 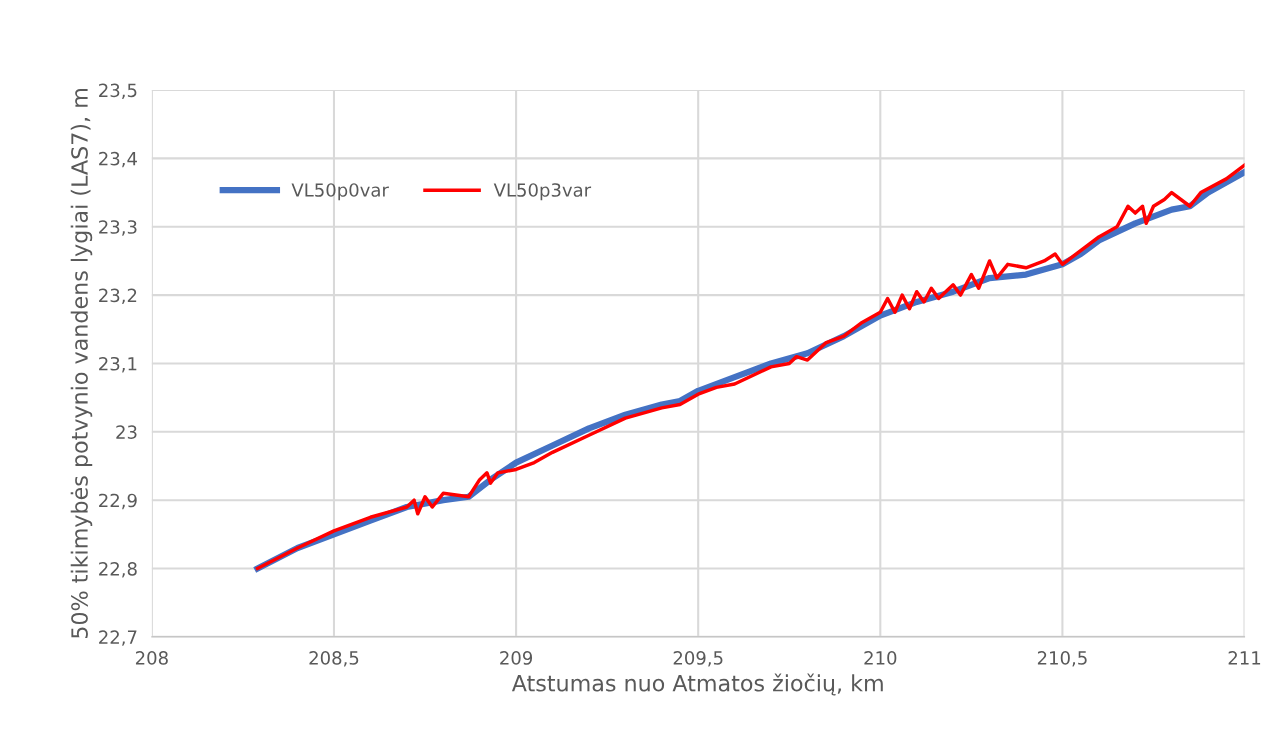 I want to click on y-tick-label: 23,3, so click(x=118, y=228).